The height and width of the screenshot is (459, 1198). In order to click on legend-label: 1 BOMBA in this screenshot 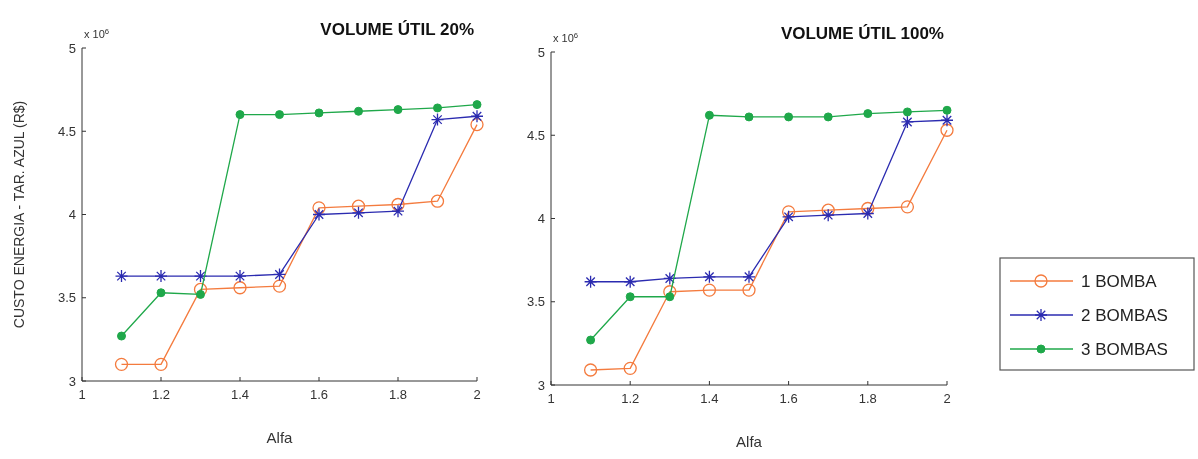, I will do `click(1119, 281)`.